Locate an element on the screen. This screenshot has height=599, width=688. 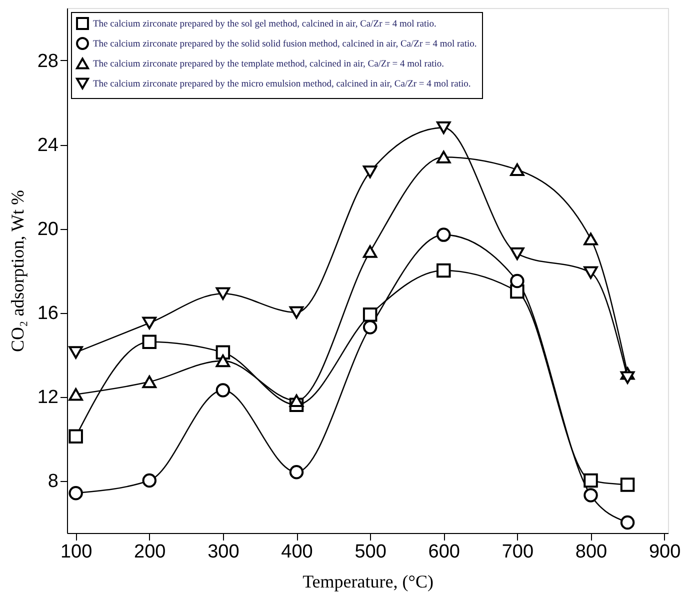
y-tick-label: 28 is located at coordinates (47, 61).